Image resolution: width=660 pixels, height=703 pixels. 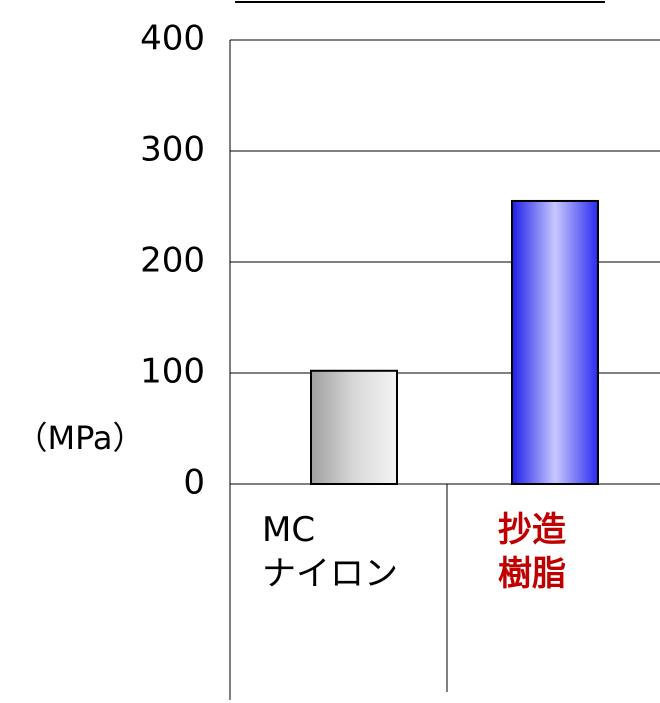 What do you see at coordinates (532, 552) in the screenshot?
I see `x-tick-label: 抄造 樹脂` at bounding box center [532, 552].